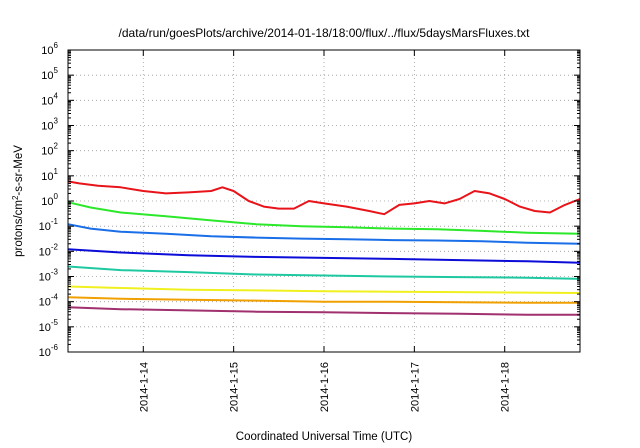 The image size is (640, 448). Describe the element at coordinates (415, 387) in the screenshot. I see `x-tick-label: 2014-1-17` at that location.